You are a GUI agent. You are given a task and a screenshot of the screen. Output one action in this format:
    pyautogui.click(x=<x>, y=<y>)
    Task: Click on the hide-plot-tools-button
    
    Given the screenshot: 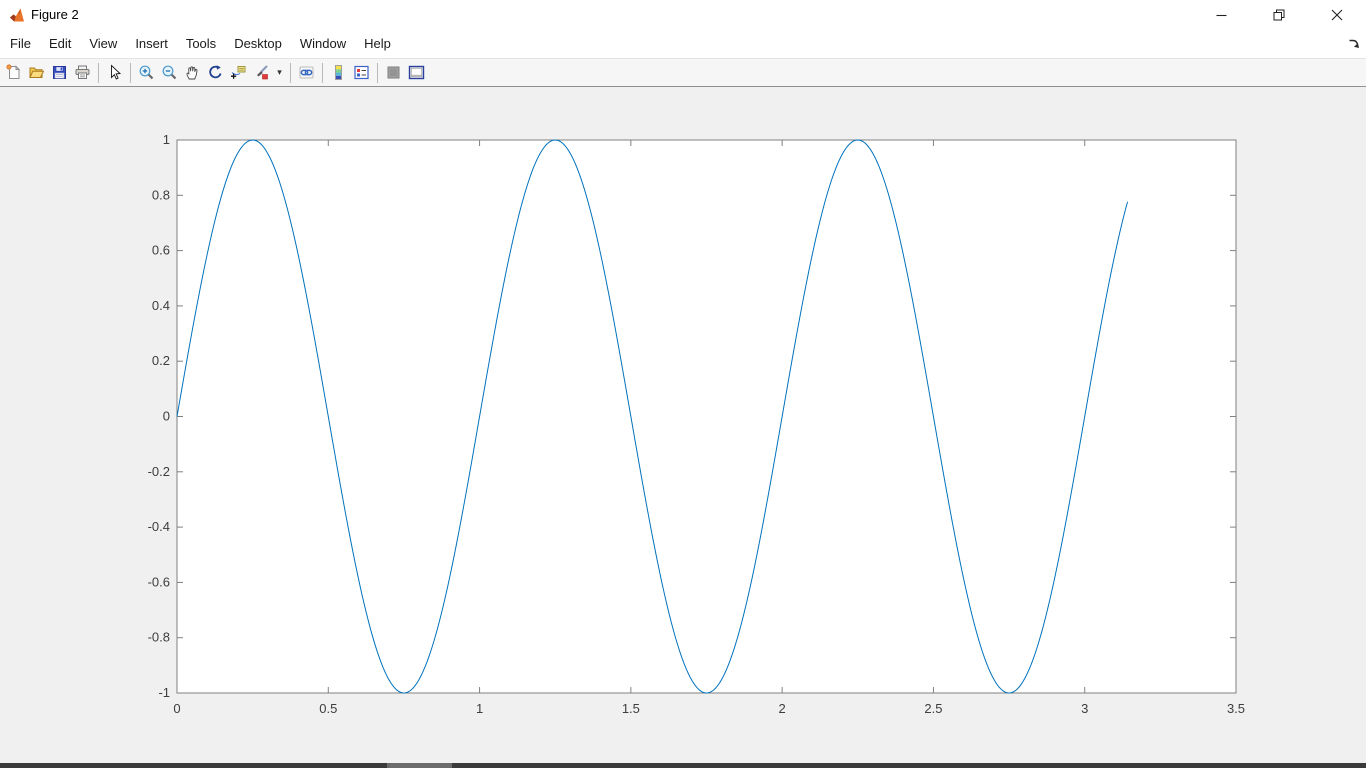 What is the action you would take?
    pyautogui.click(x=393, y=73)
    